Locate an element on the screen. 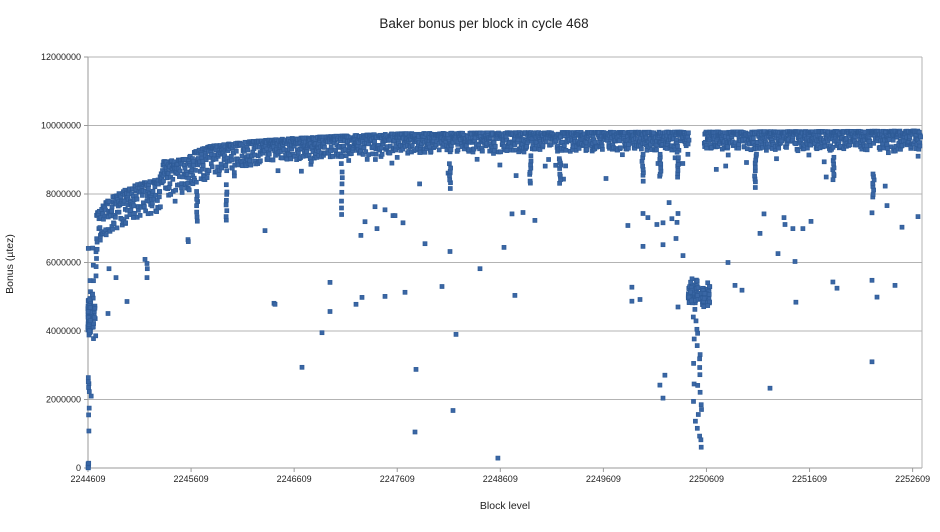 This screenshot has height=532, width=940. y-tick-label: 6000000 is located at coordinates (63, 263).